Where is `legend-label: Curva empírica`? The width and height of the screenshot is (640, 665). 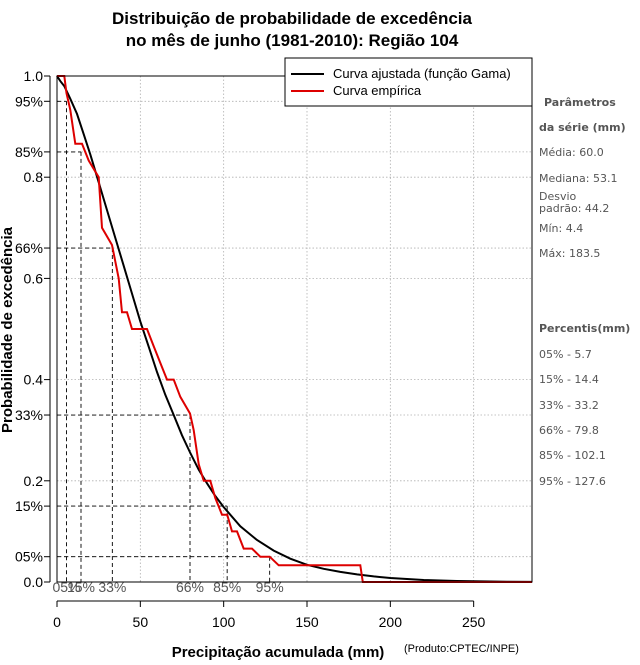
legend-label: Curva empírica is located at coordinates (377, 90).